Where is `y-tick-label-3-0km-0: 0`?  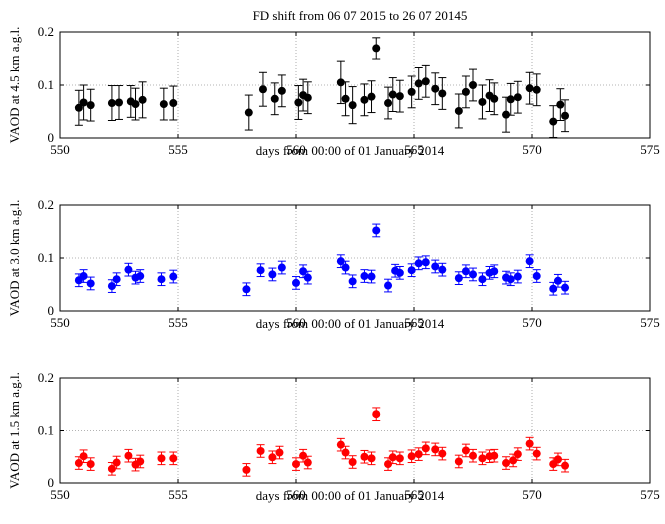 y-tick-label-3-0km-0: 0 is located at coordinates (51, 310).